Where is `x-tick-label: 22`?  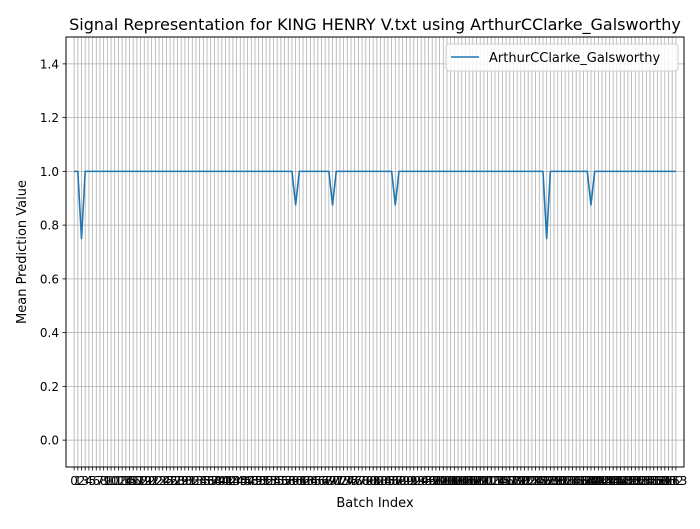
x-tick-label: 22 is located at coordinates (155, 481).